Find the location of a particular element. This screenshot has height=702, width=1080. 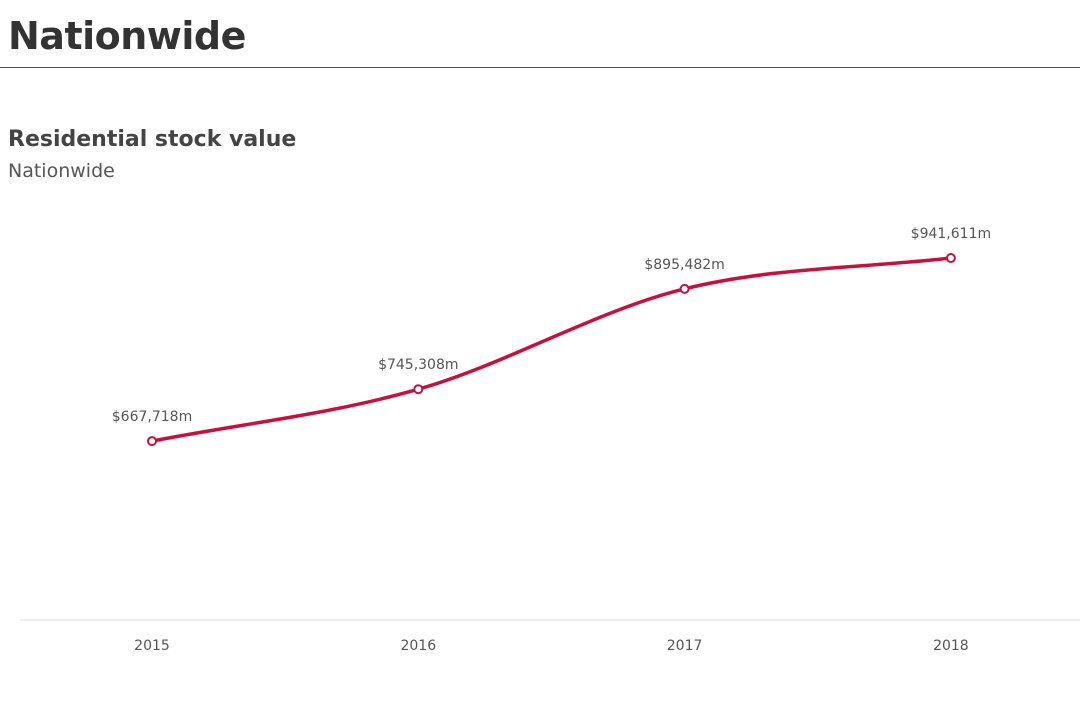

data-label: $667,718m is located at coordinates (152, 417).